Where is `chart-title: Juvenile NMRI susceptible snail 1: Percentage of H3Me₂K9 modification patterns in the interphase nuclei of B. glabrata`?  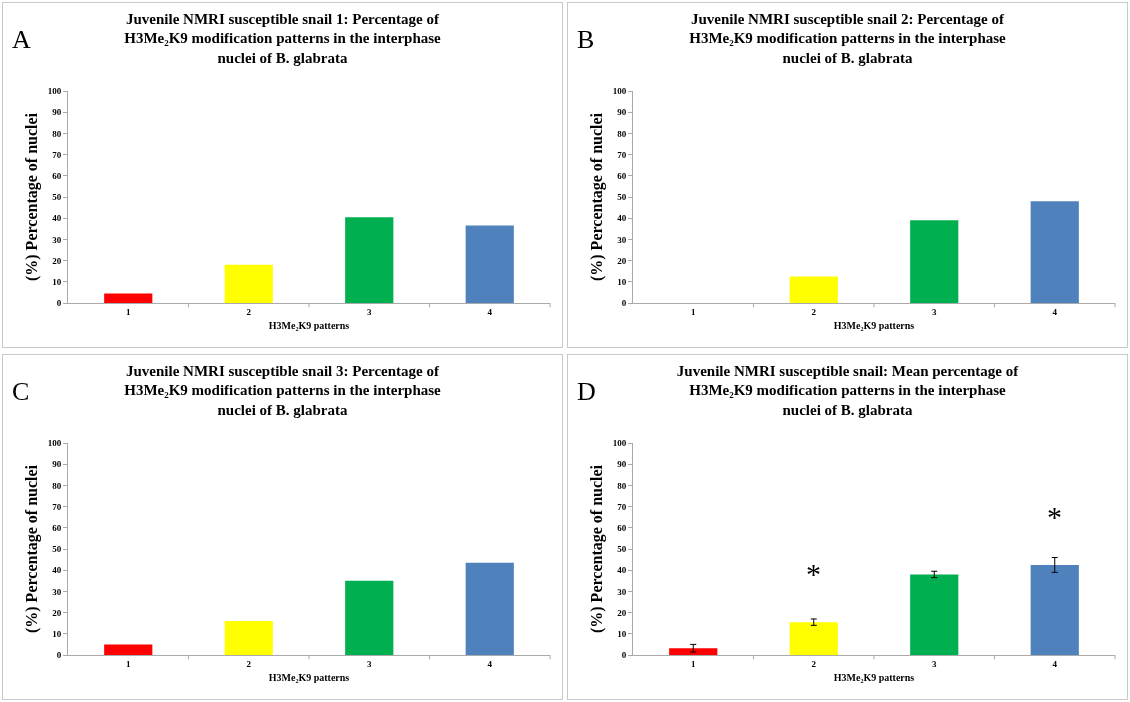 chart-title: Juvenile NMRI susceptible snail 1: Percentage of H3Me₂K9 modification patterns in the interphase nuclei of B. glabrata is located at coordinates (283, 38).